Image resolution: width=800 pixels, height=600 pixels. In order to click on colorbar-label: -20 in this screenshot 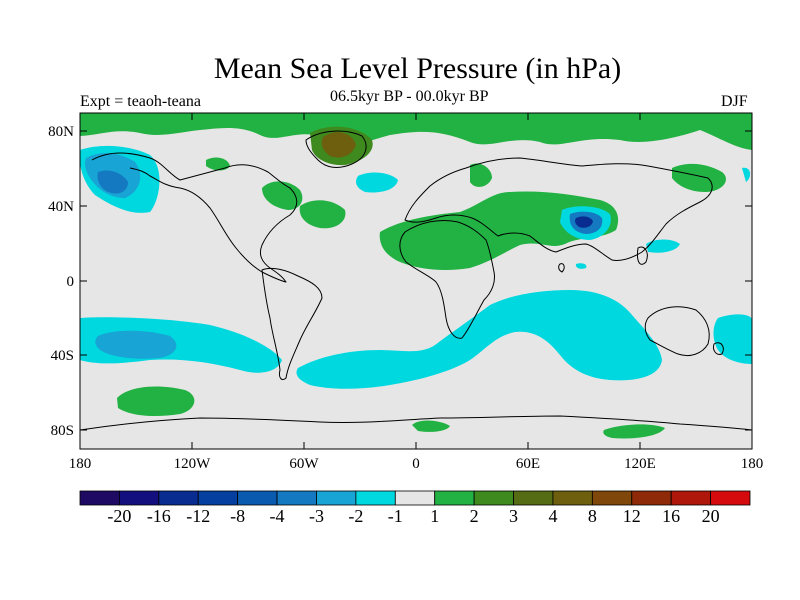, I will do `click(119, 516)`.